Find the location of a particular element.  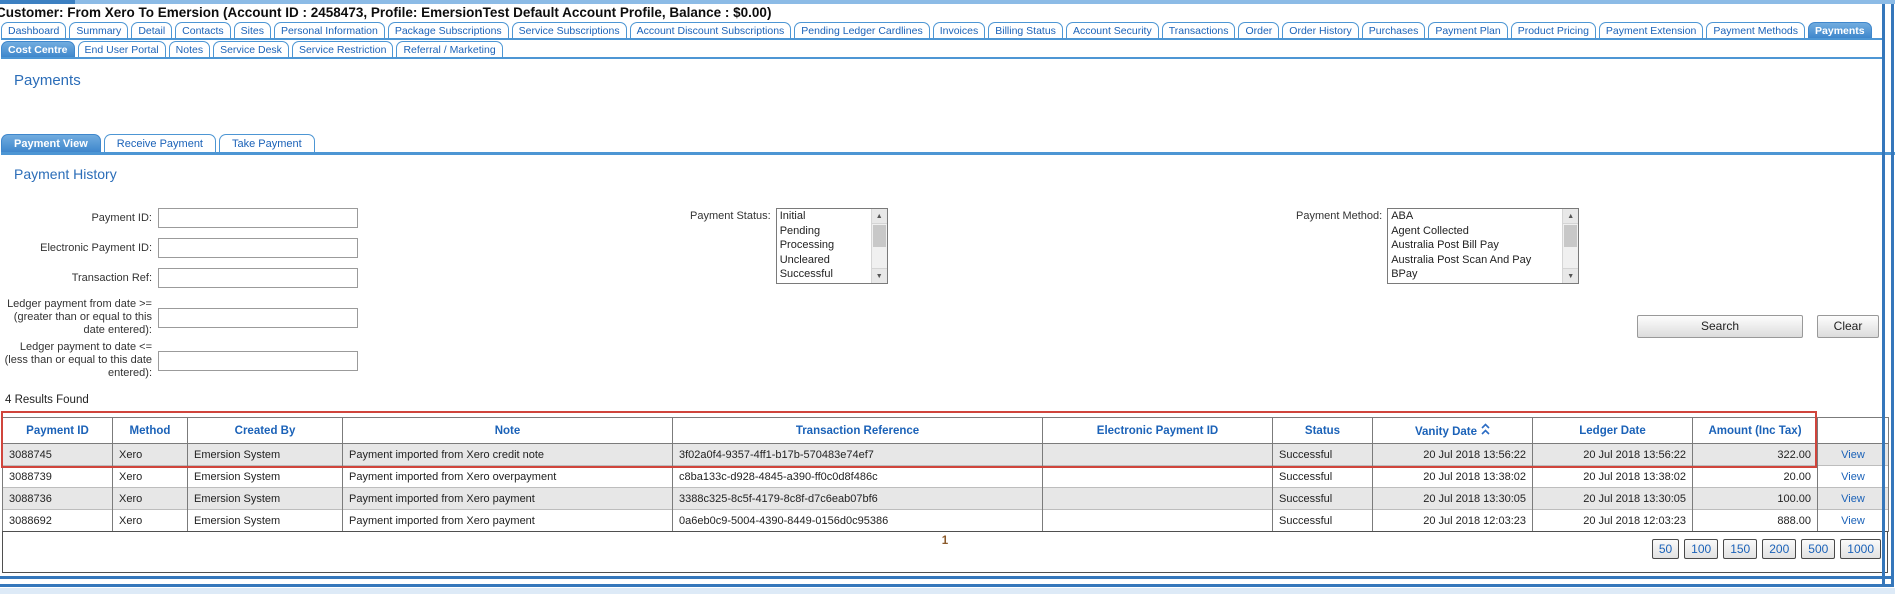

tab-item: Cost Centre is located at coordinates (38, 49).